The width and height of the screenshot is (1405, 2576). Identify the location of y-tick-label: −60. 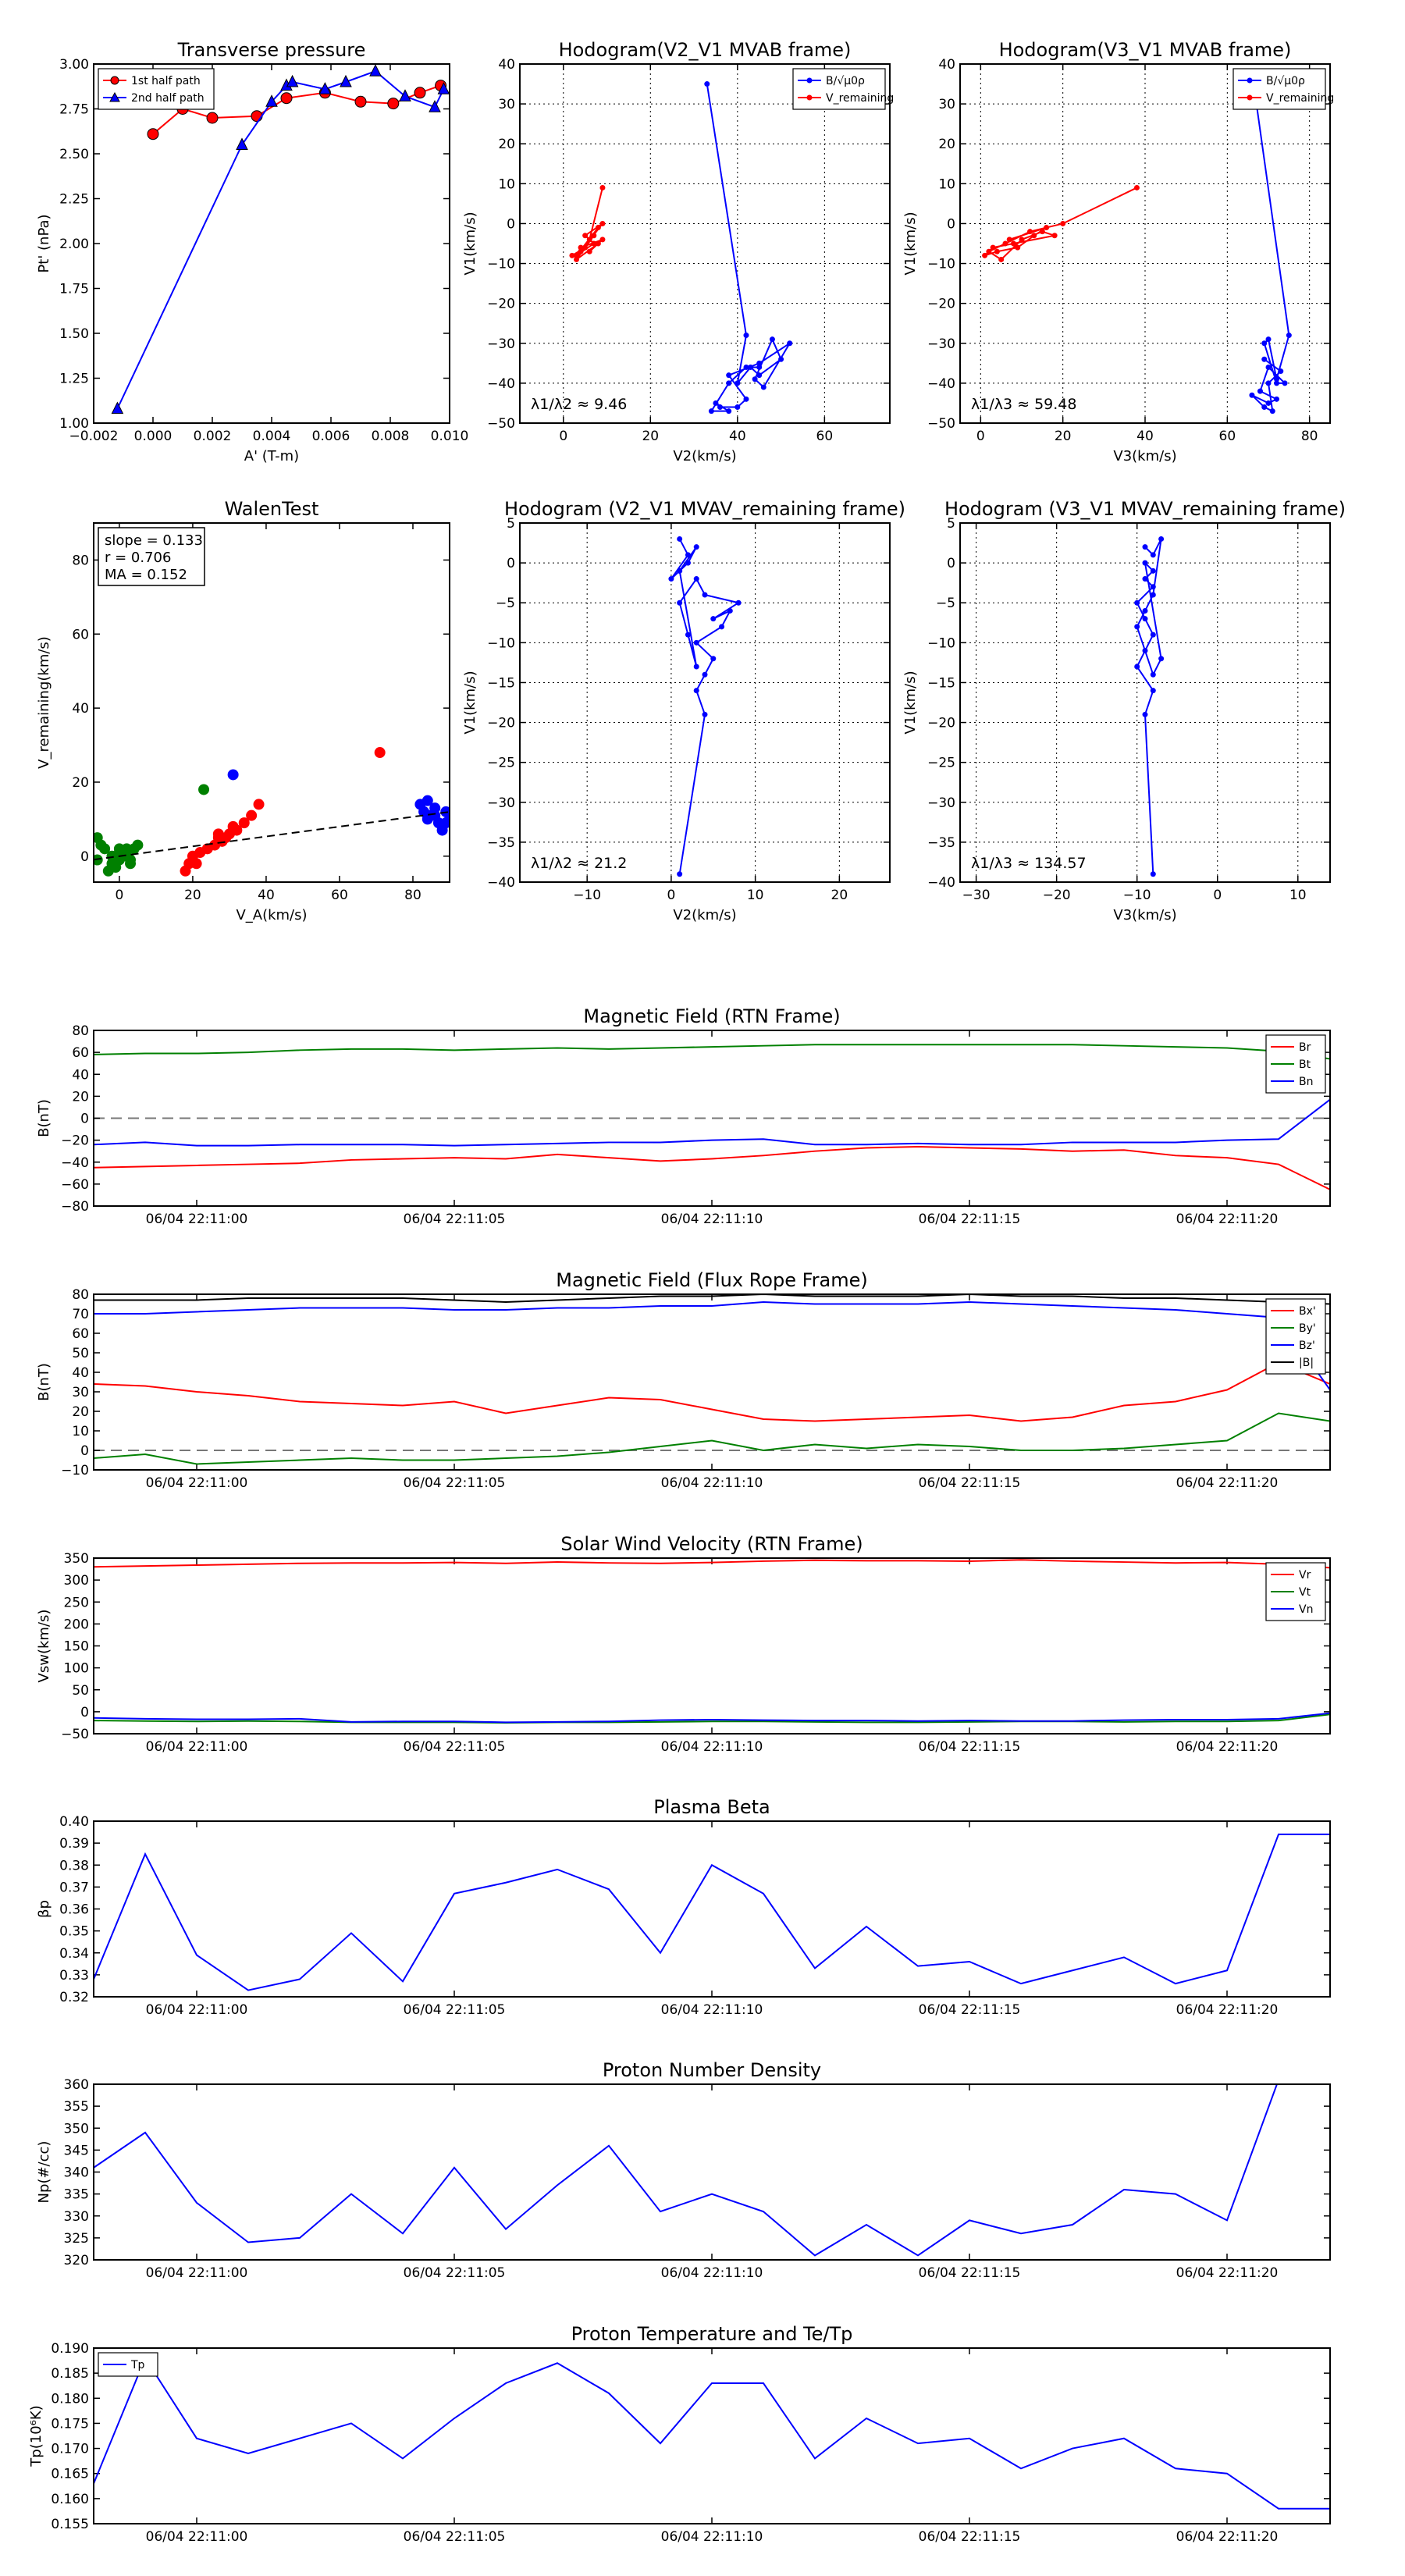
(75, 1185).